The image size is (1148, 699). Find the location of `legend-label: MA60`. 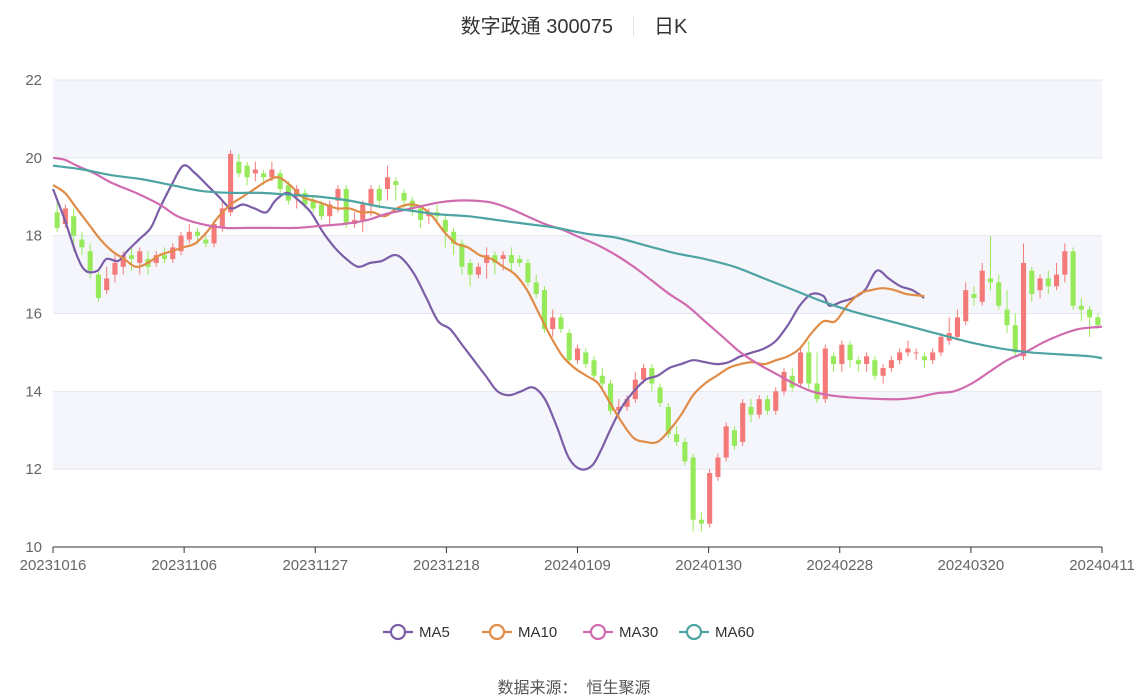

legend-label: MA60 is located at coordinates (734, 632).